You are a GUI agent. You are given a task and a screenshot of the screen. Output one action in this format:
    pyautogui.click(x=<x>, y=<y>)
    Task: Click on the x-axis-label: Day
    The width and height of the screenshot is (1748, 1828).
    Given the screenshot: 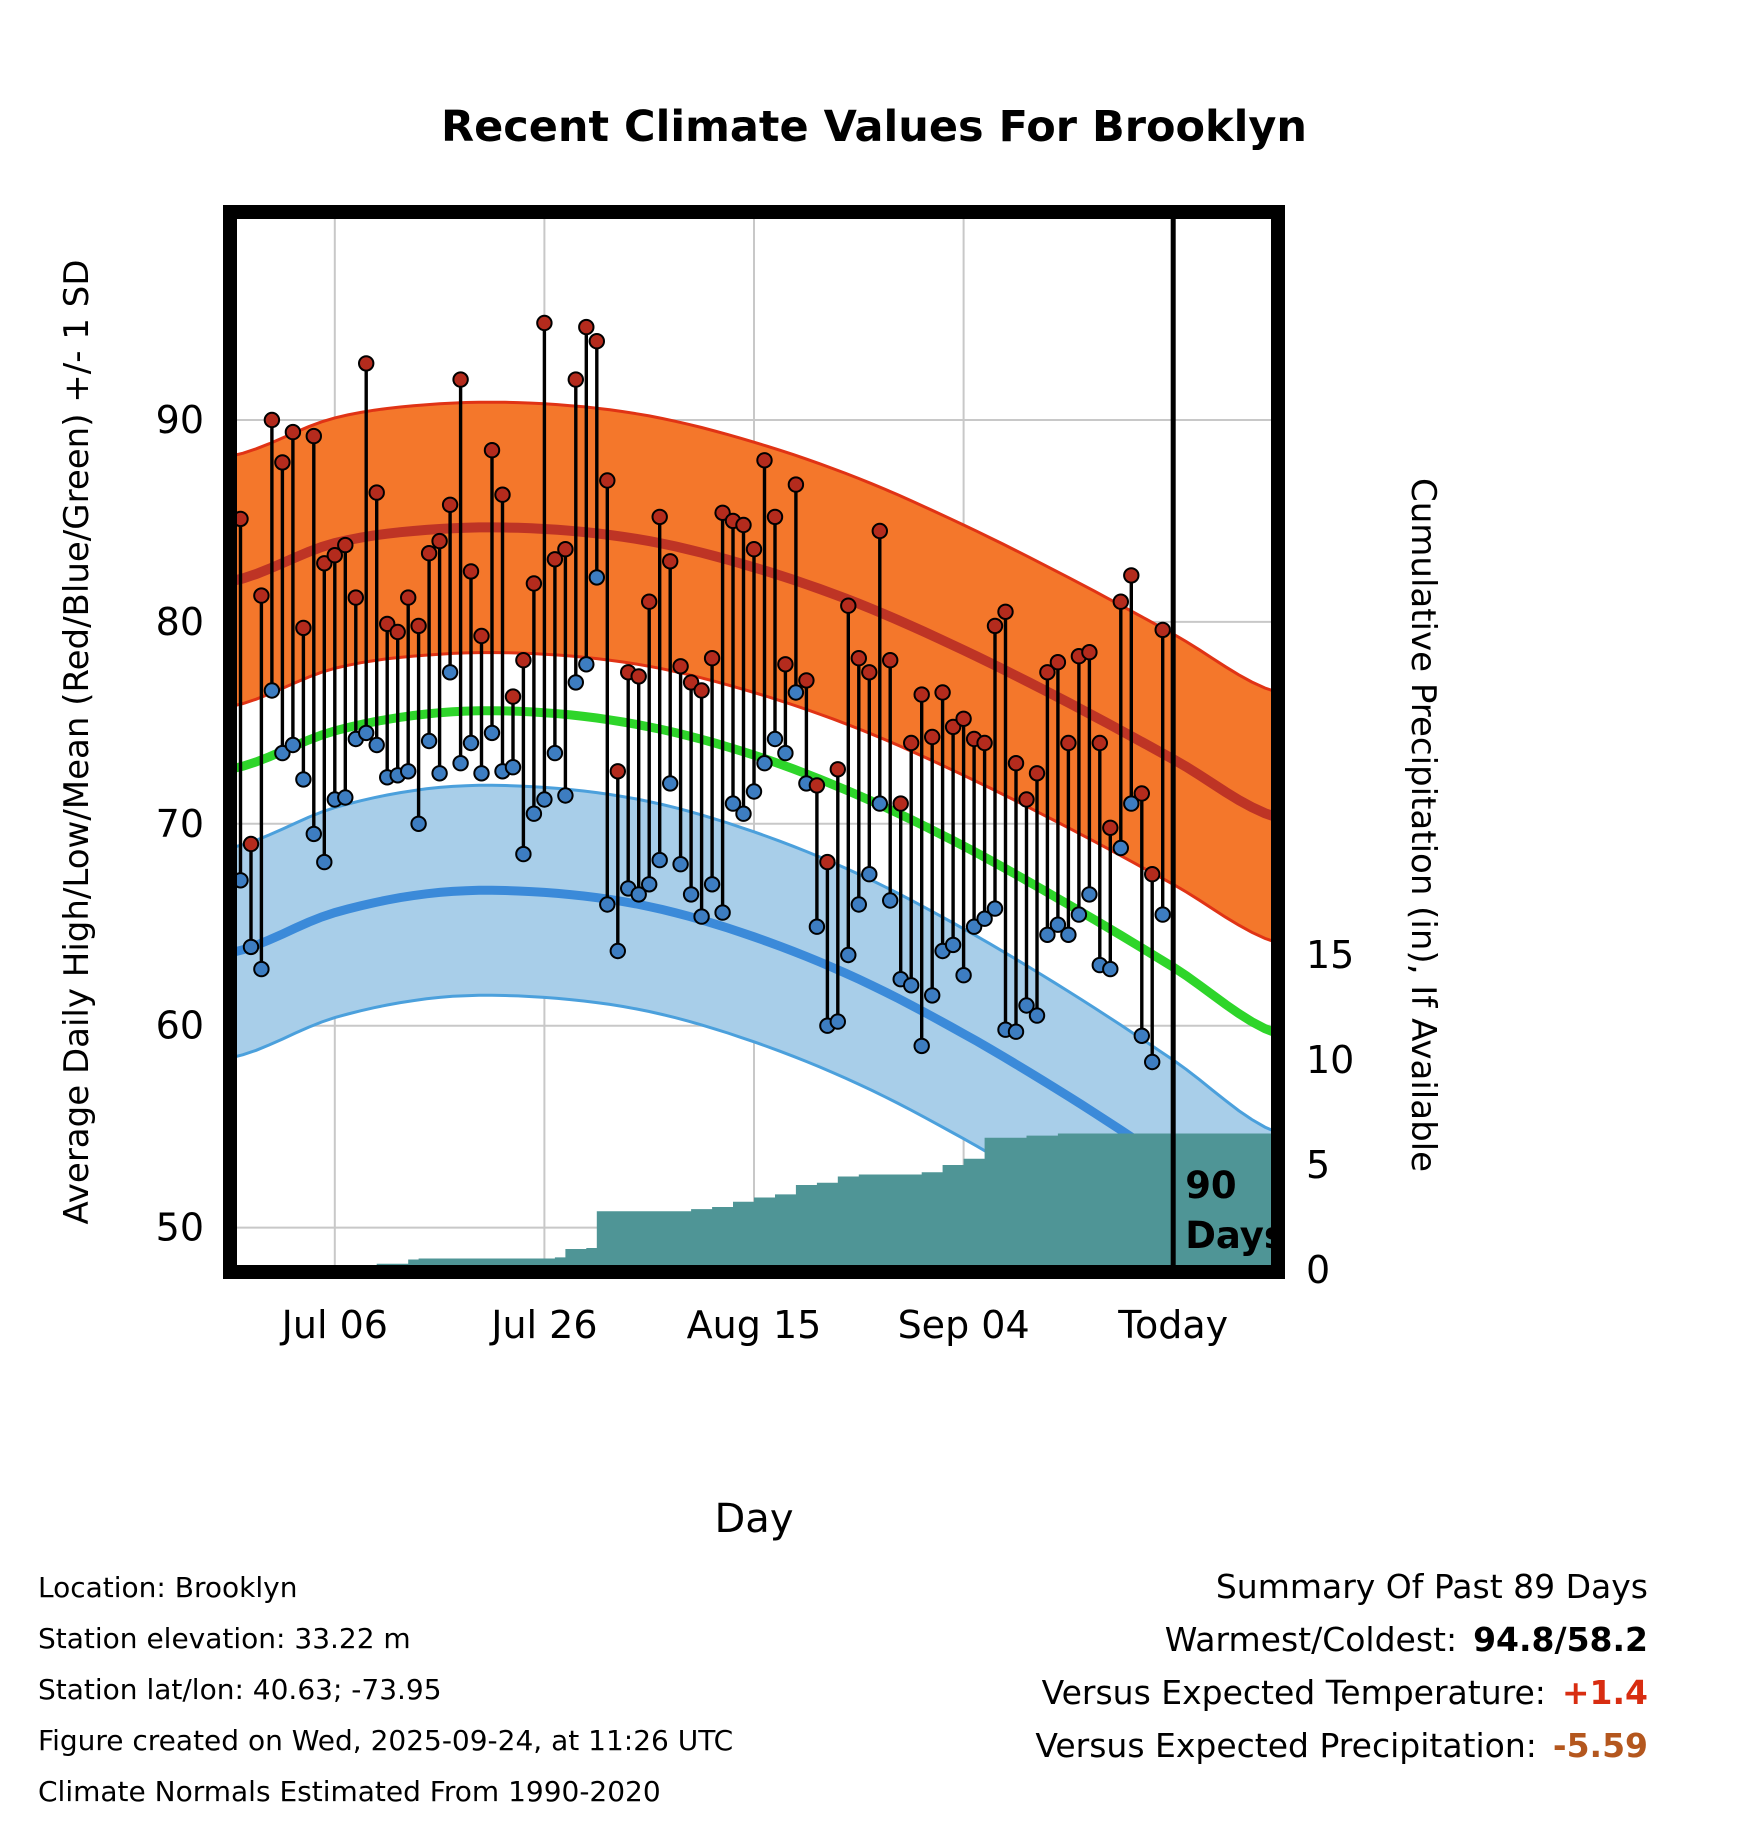 What is the action you would take?
    pyautogui.click(x=754, y=1519)
    